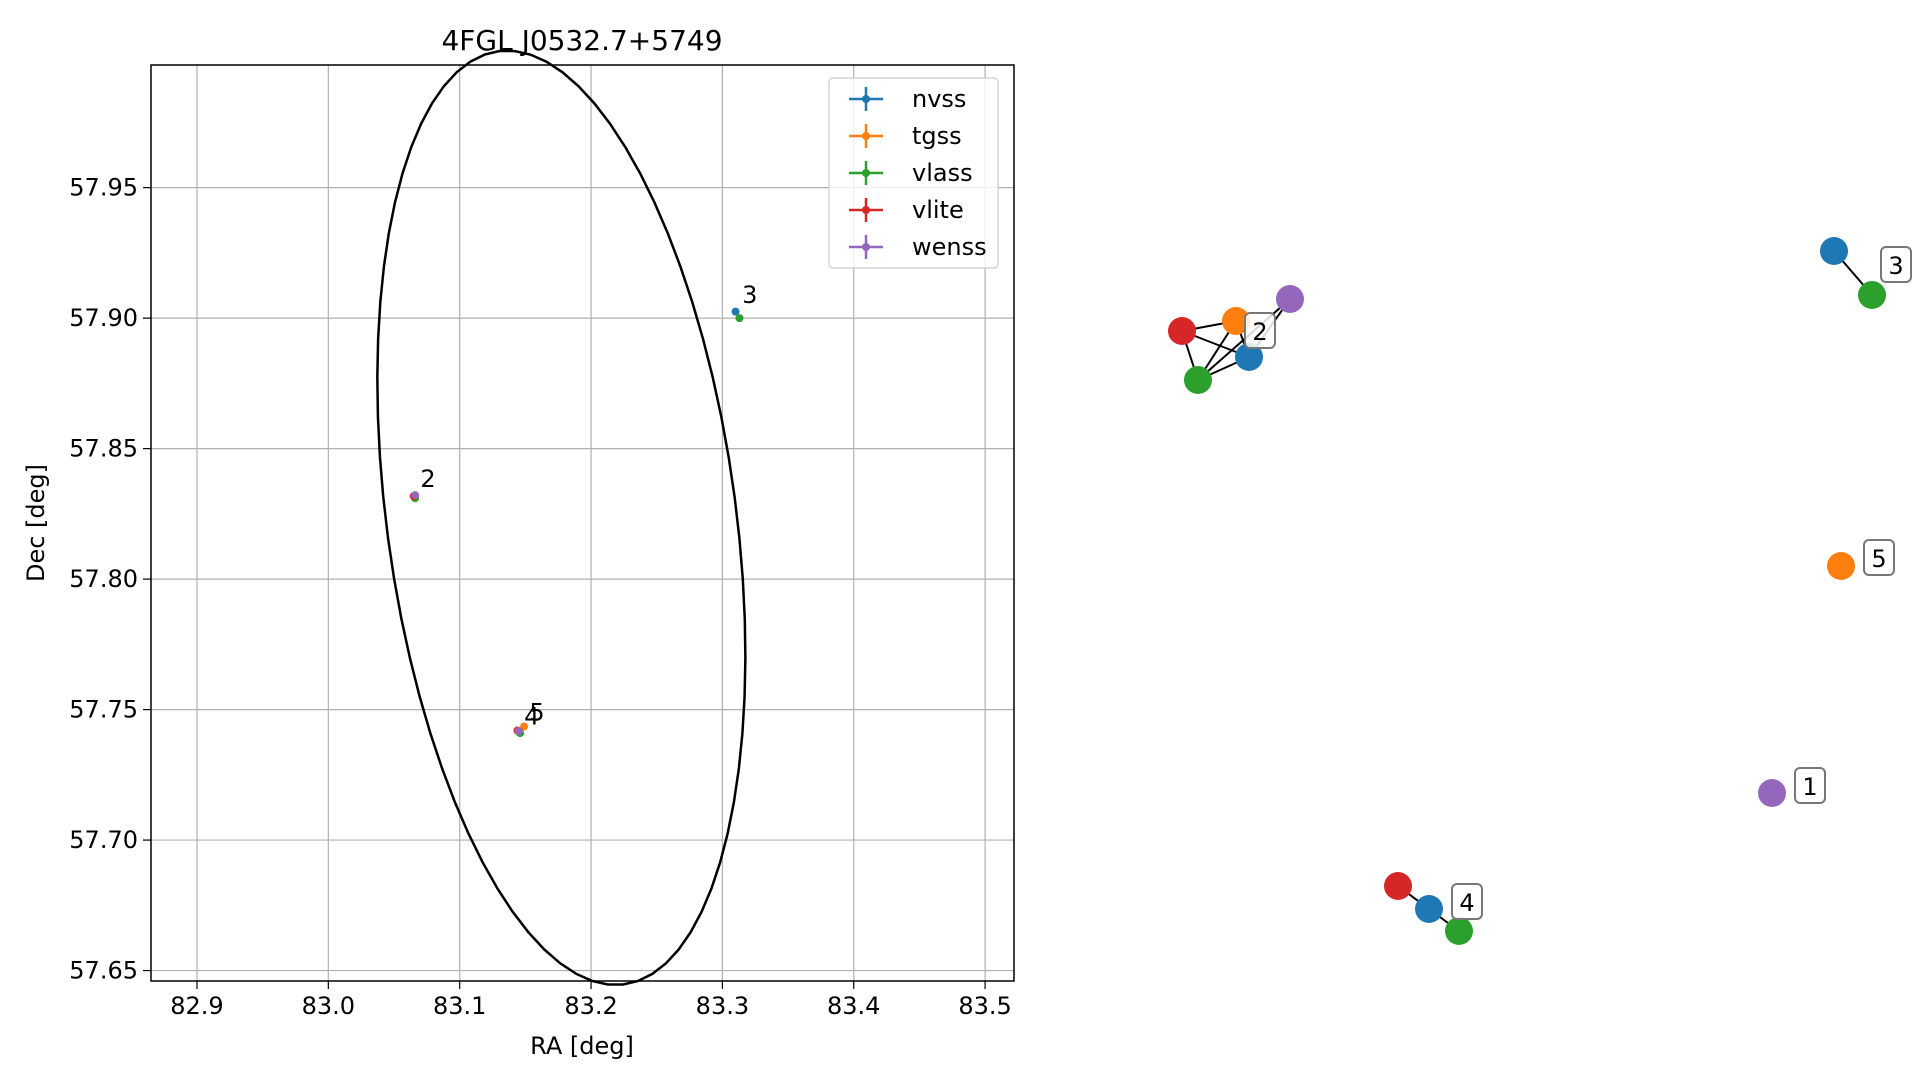 The width and height of the screenshot is (1919, 1080). I want to click on x-tick-label: 83.1, so click(459, 1006).